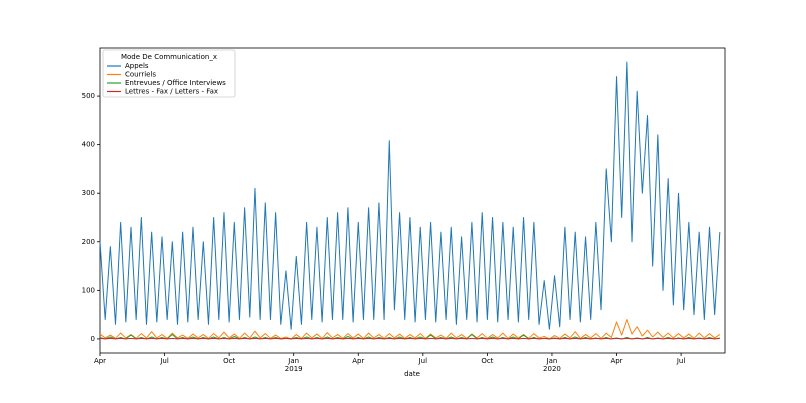  Describe the element at coordinates (88, 290) in the screenshot. I see `y-tick-label: 100` at that location.